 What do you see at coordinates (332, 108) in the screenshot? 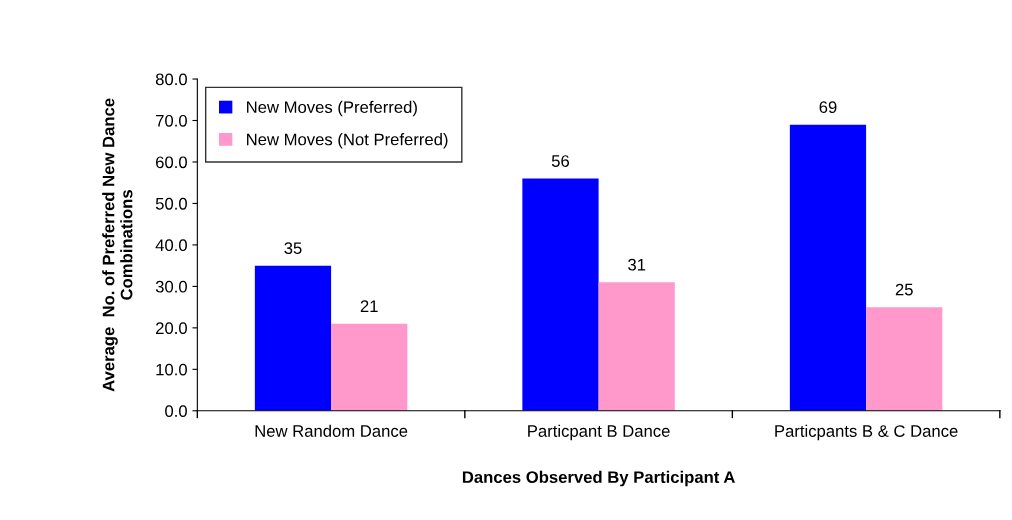
I see `legend-label: New Moves (Preferred)` at bounding box center [332, 108].